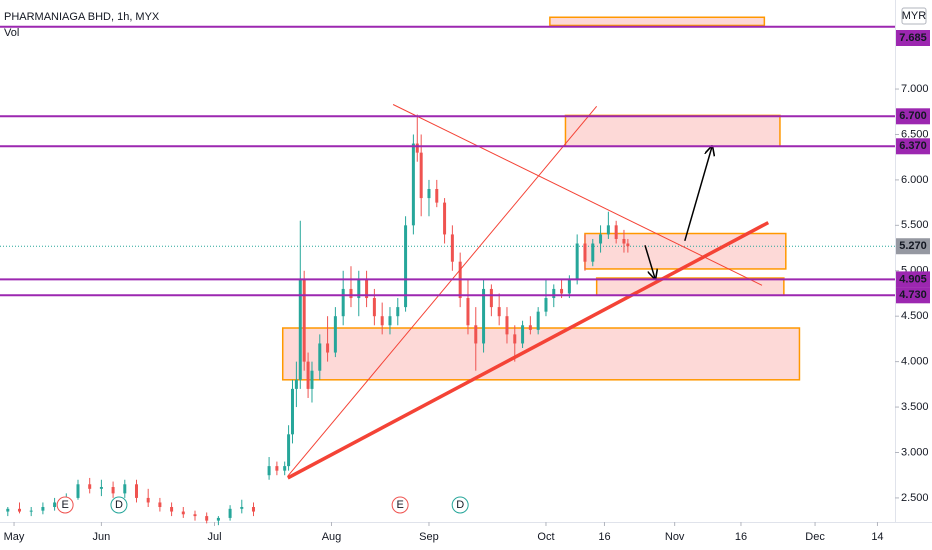  What do you see at coordinates (14, 537) in the screenshot?
I see `x-tick-label: May` at bounding box center [14, 537].